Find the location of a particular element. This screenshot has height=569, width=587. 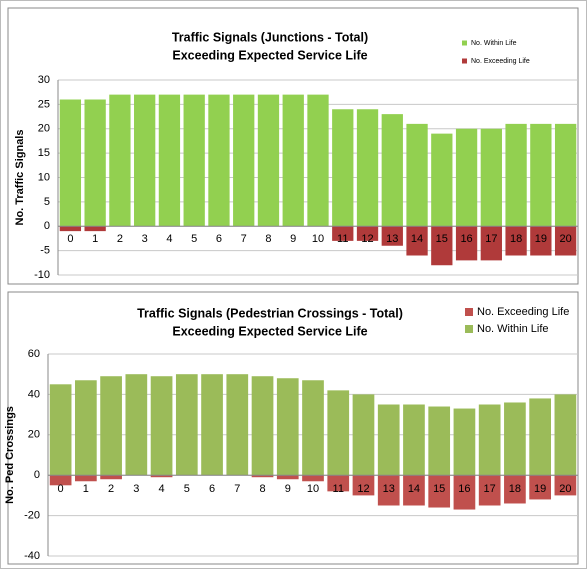

x-tick-label: 20 is located at coordinates (565, 489).